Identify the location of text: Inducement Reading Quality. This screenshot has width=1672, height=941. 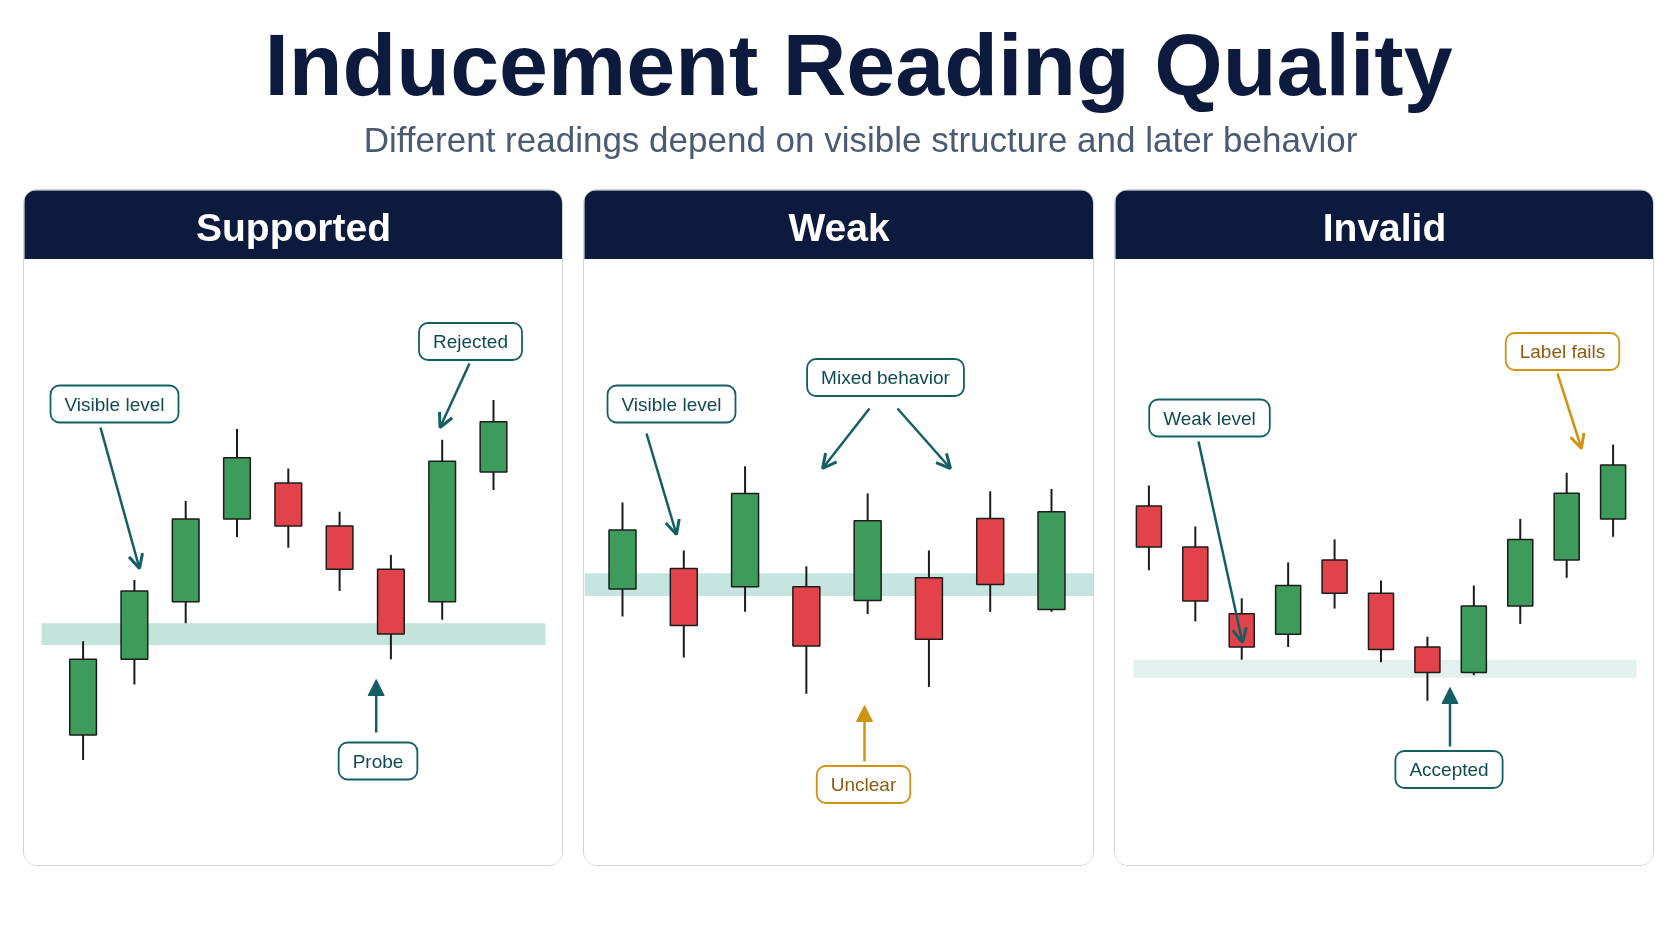
(858, 64).